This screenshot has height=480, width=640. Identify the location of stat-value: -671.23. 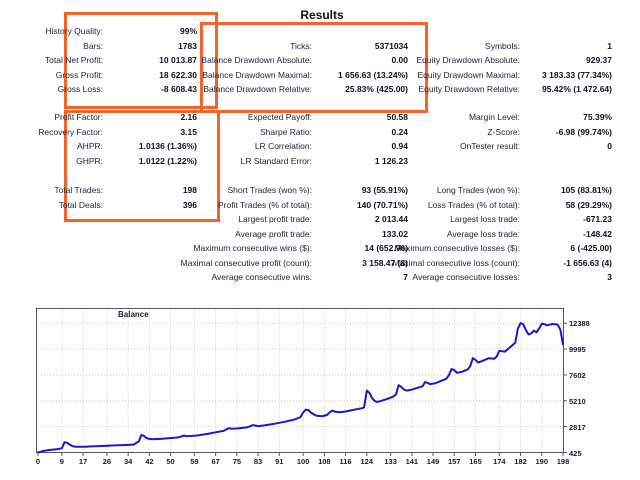
(597, 219).